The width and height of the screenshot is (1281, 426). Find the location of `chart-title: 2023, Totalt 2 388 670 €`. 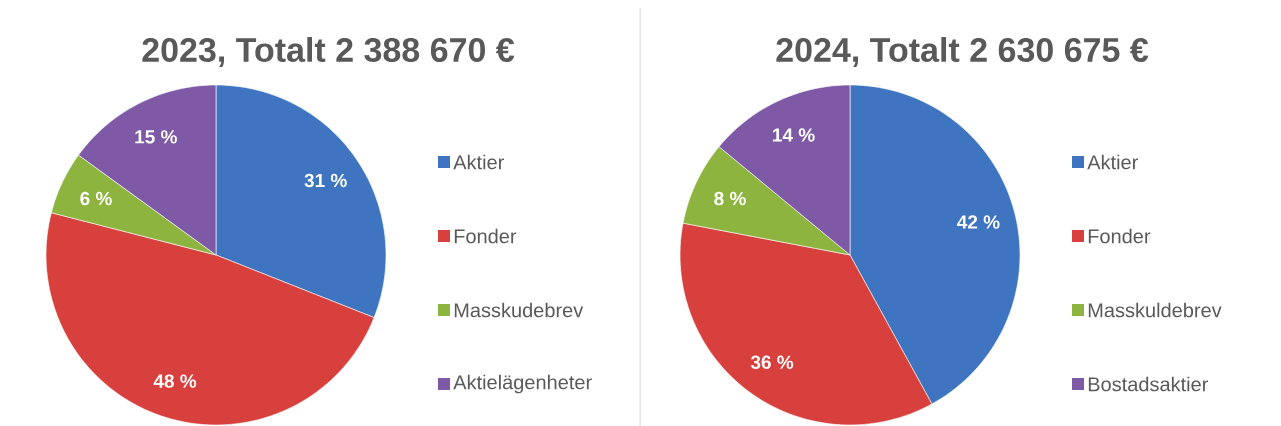

chart-title: 2023, Totalt 2 388 670 € is located at coordinates (328, 52).